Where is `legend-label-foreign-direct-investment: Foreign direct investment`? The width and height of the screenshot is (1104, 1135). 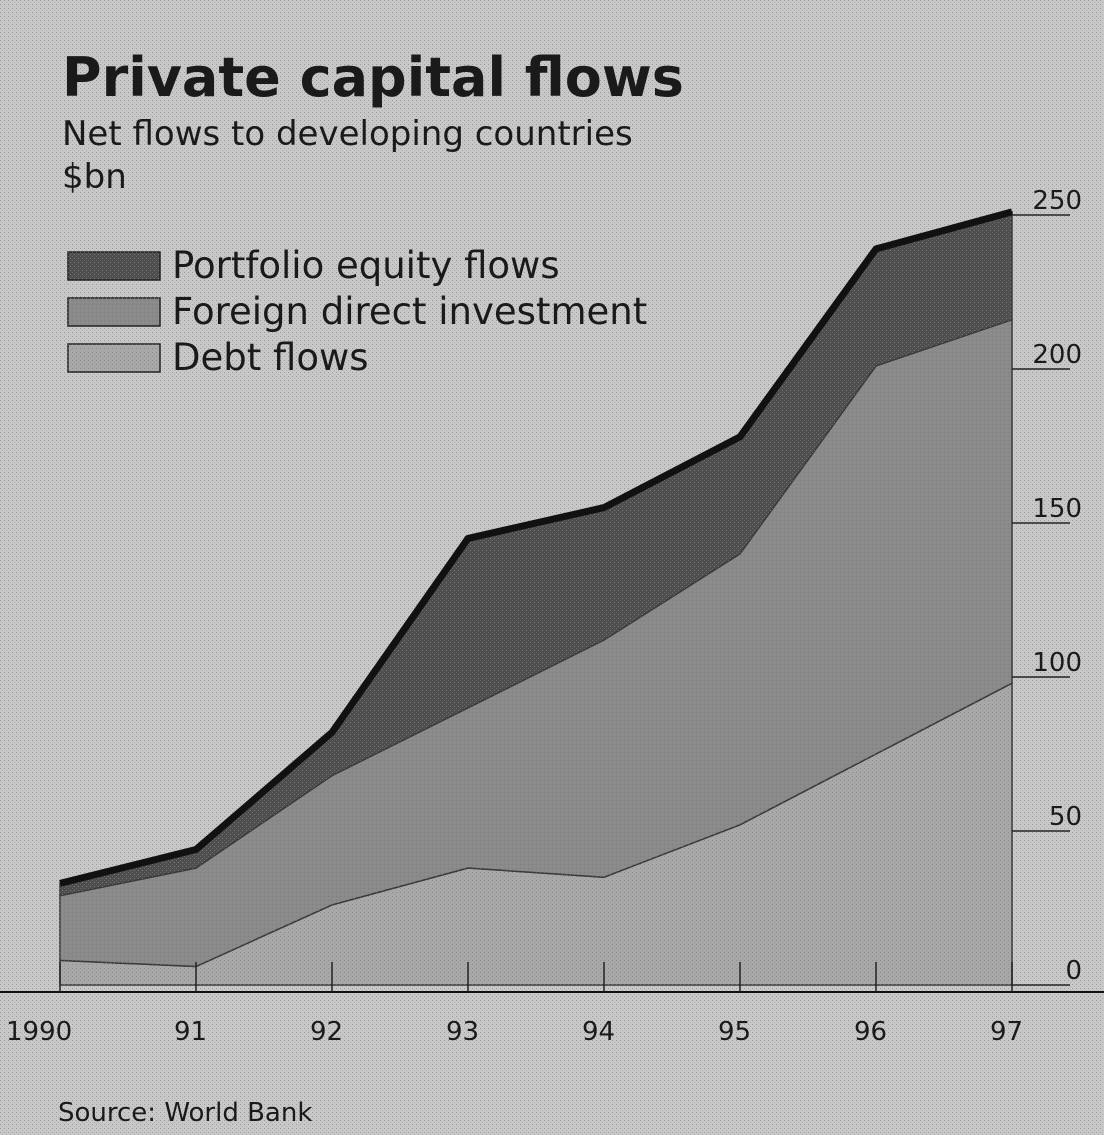 legend-label-foreign-direct-investment: Foreign direct investment is located at coordinates (409, 311).